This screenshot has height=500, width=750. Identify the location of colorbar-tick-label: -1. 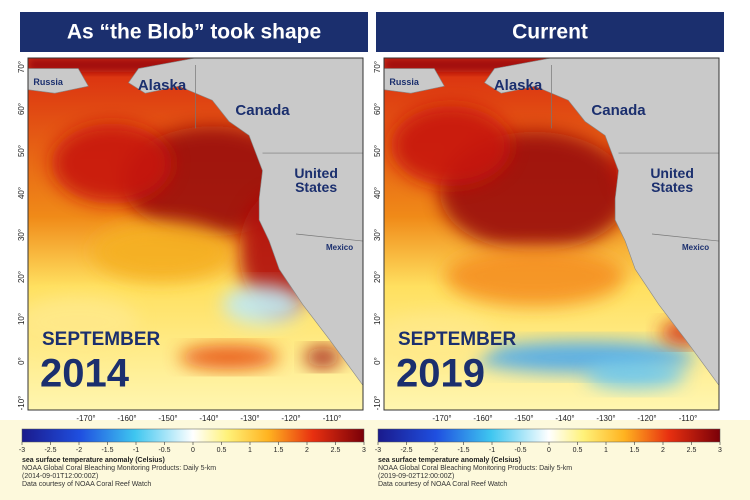
(492, 450).